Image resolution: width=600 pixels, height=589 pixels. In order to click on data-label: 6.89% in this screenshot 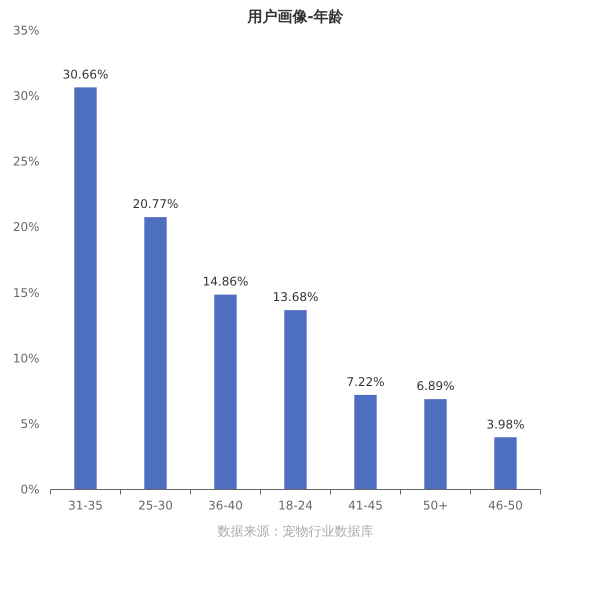, I will do `click(435, 386)`.